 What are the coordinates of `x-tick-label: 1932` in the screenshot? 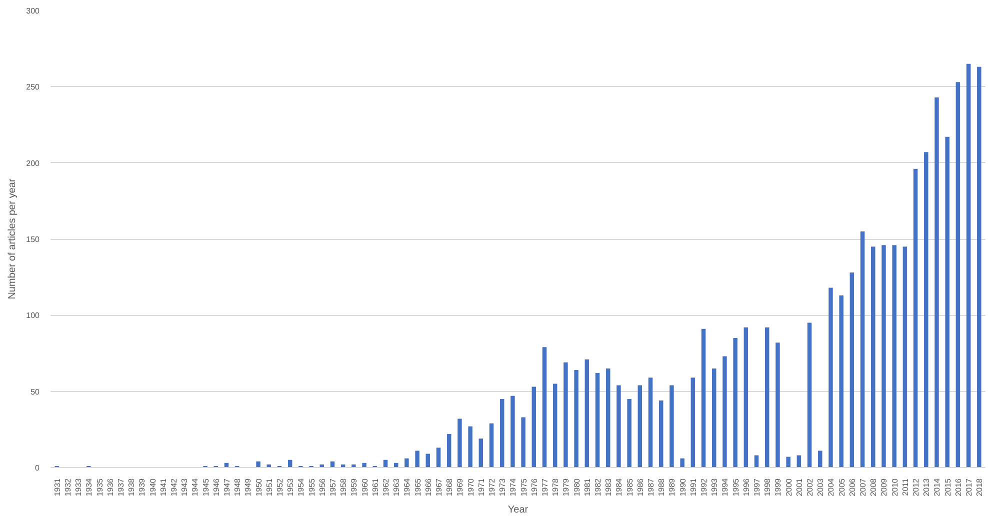 It's located at (67, 487).